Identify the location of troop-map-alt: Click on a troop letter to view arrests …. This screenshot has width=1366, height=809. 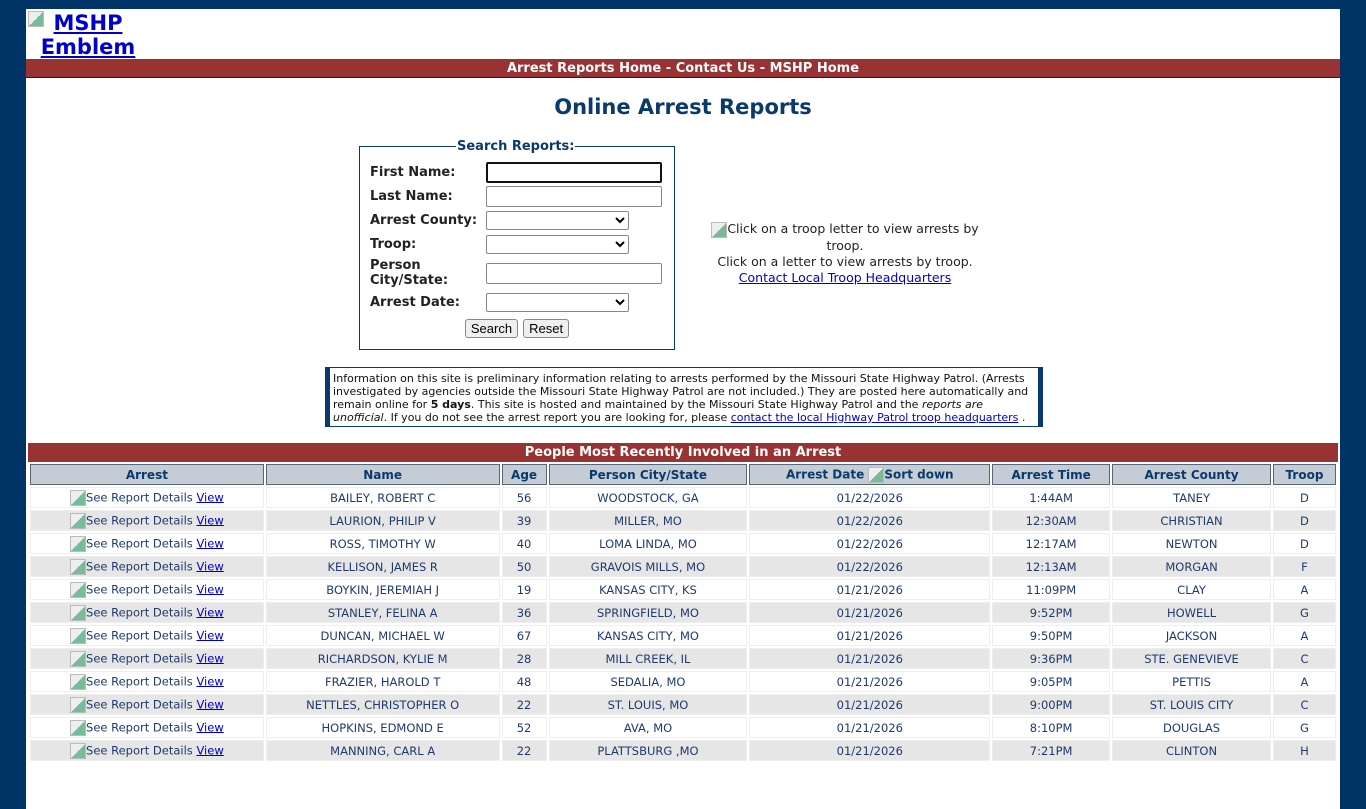
(853, 237).